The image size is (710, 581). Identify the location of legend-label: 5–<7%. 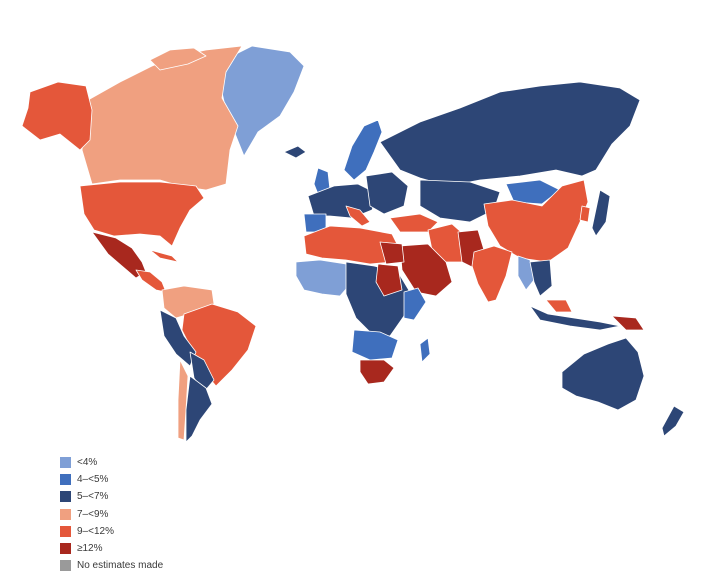
(93, 497).